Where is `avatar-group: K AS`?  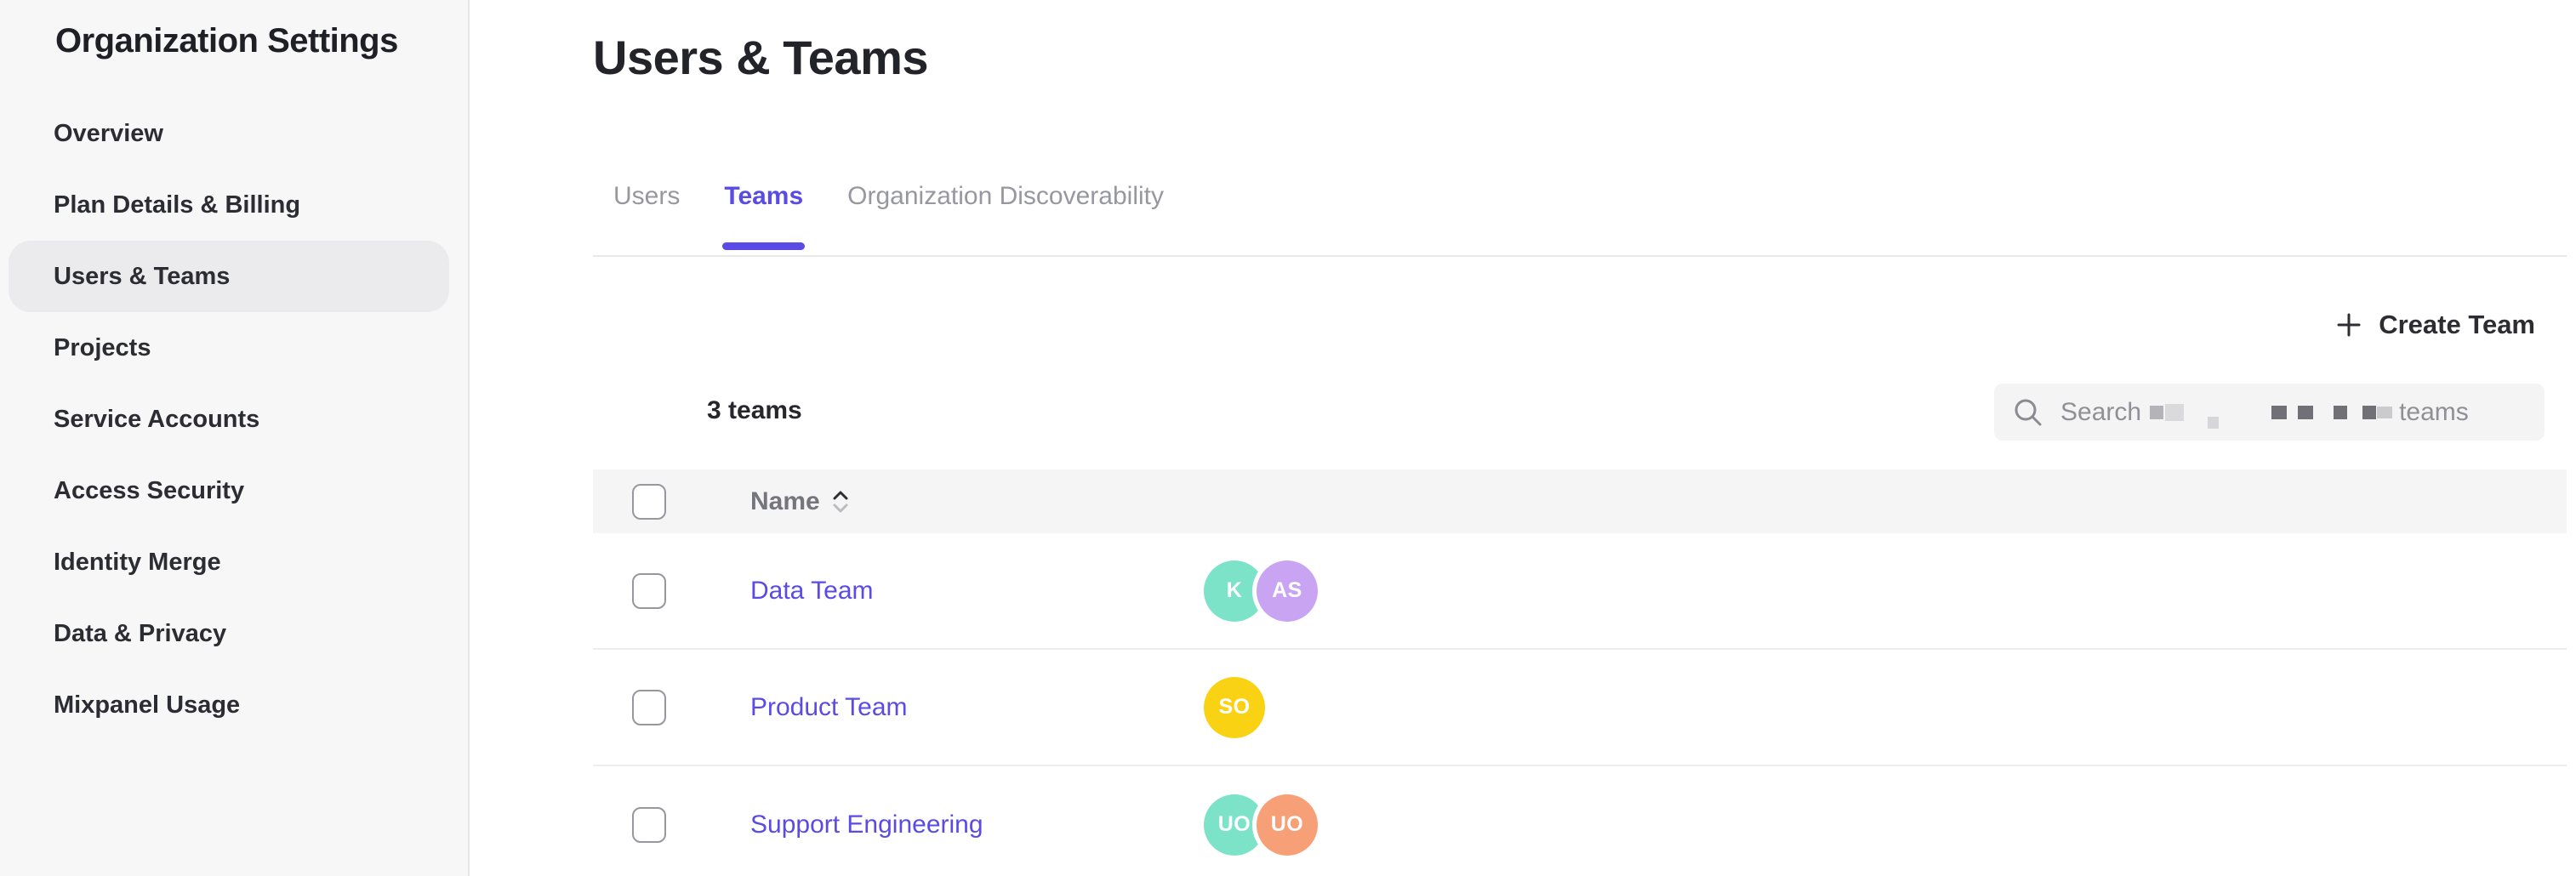 avatar-group: K AS is located at coordinates (1263, 591).